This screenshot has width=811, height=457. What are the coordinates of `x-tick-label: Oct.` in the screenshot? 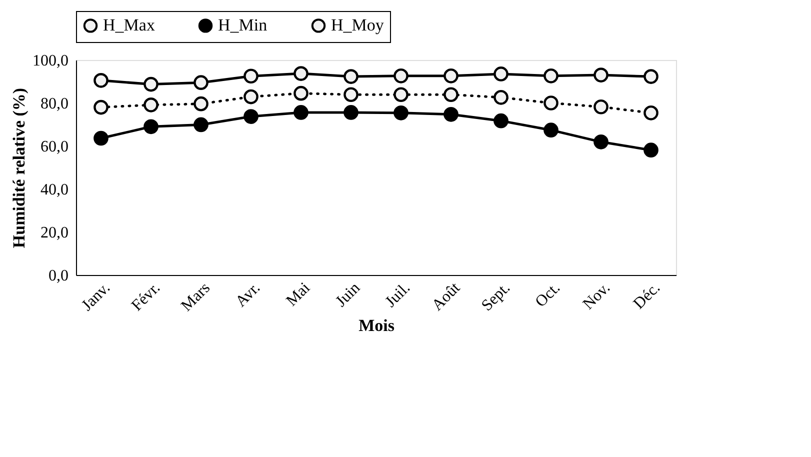 It's located at (548, 295).